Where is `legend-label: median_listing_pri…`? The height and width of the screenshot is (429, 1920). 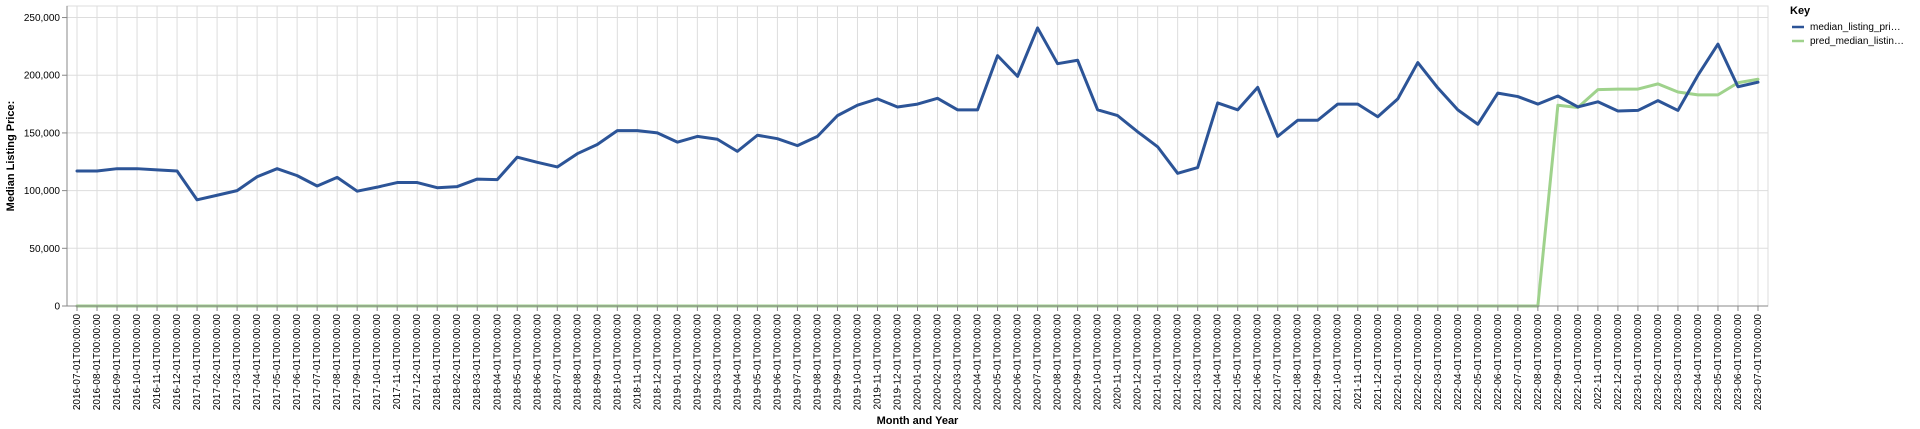
legend-label: median_listing_pri… is located at coordinates (1855, 27).